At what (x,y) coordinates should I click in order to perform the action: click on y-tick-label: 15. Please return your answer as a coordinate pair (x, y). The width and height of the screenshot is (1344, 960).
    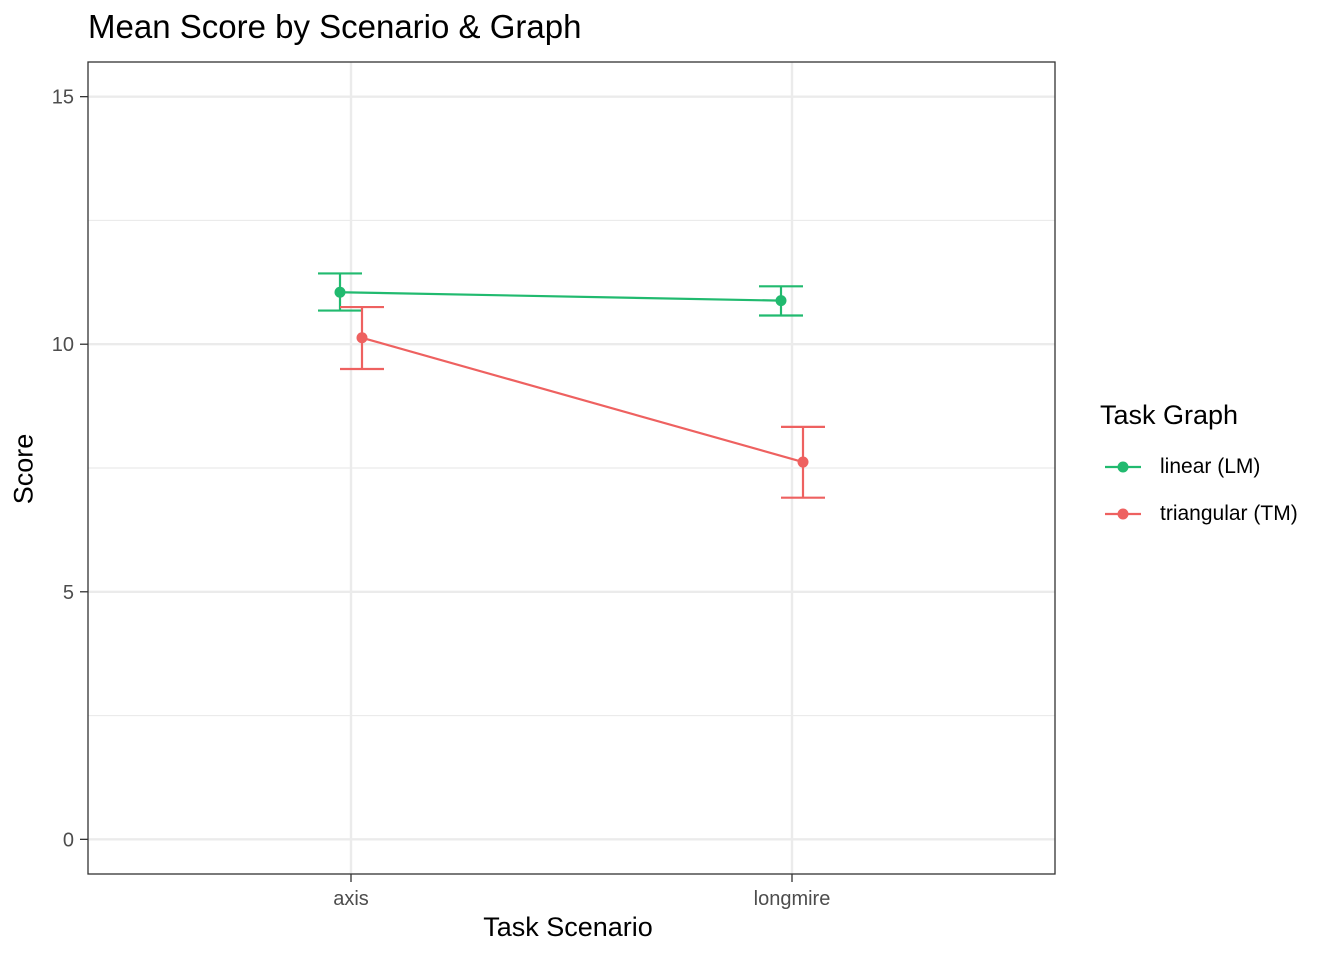
    Looking at the image, I should click on (63, 98).